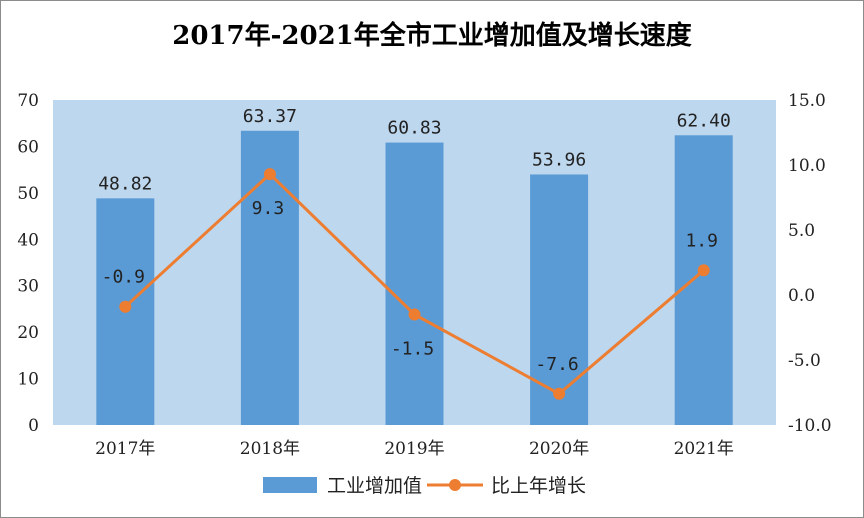  What do you see at coordinates (268, 208) in the screenshot?
I see `line-value-label: 9.3` at bounding box center [268, 208].